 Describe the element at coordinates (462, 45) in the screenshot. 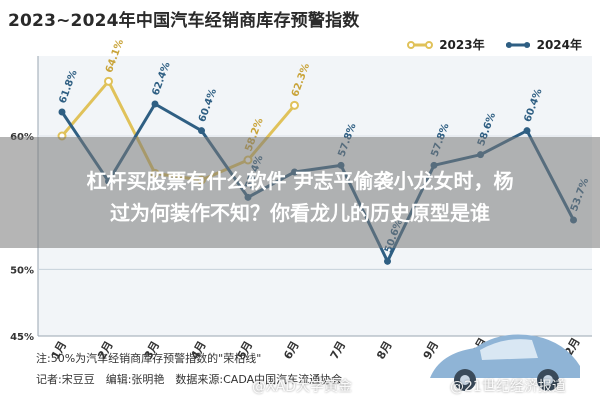

I see `legend-label-2023: 2023年` at that location.